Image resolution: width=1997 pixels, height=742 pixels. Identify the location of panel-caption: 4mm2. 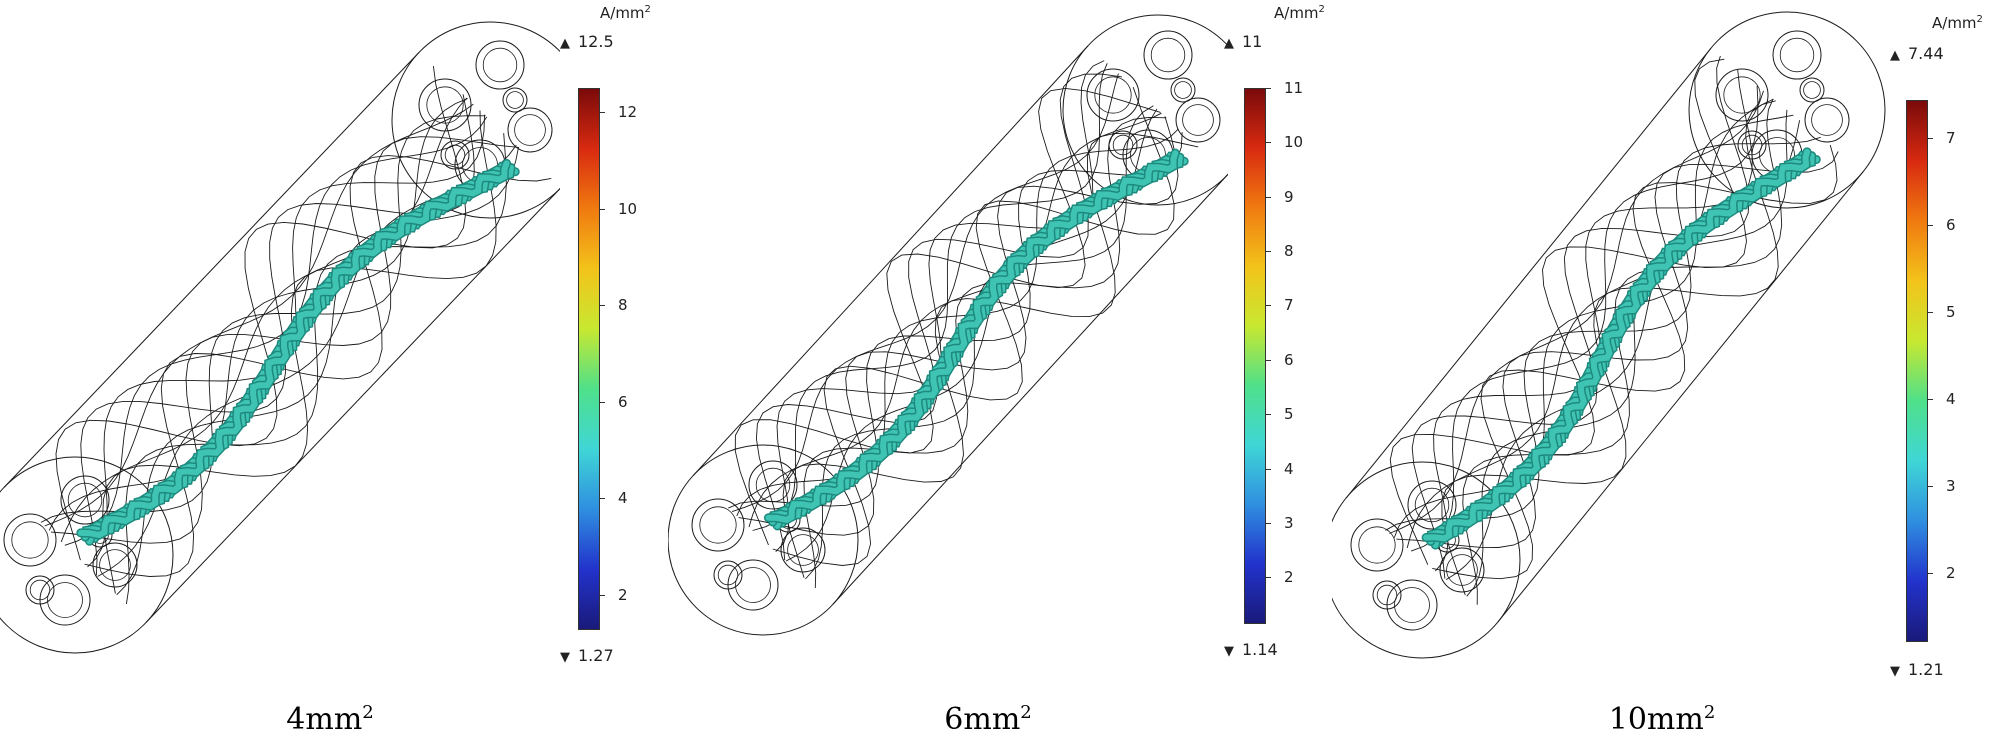
(330, 719).